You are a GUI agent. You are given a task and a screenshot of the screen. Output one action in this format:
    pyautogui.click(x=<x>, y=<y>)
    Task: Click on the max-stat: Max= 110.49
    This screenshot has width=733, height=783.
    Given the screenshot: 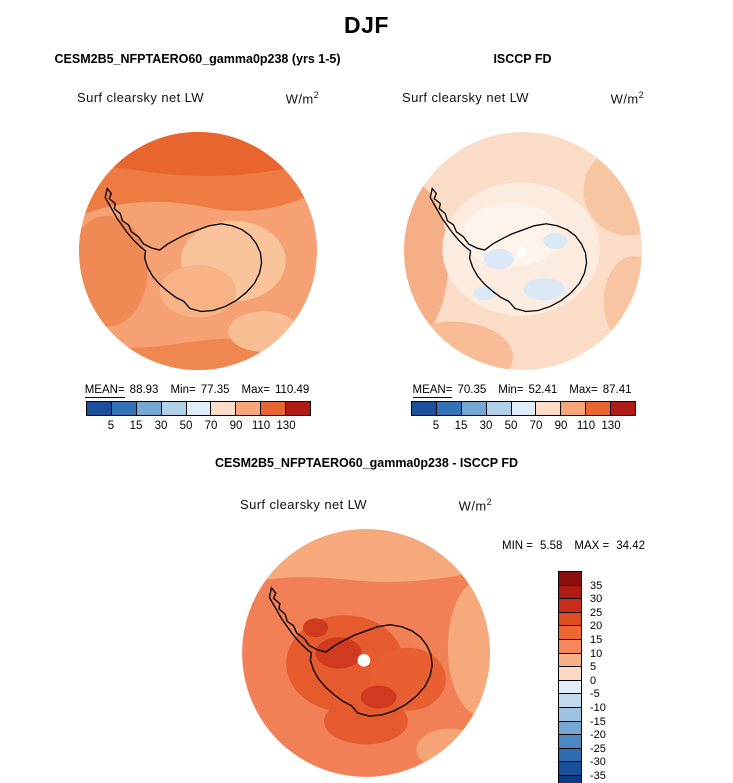 What is the action you would take?
    pyautogui.click(x=275, y=391)
    